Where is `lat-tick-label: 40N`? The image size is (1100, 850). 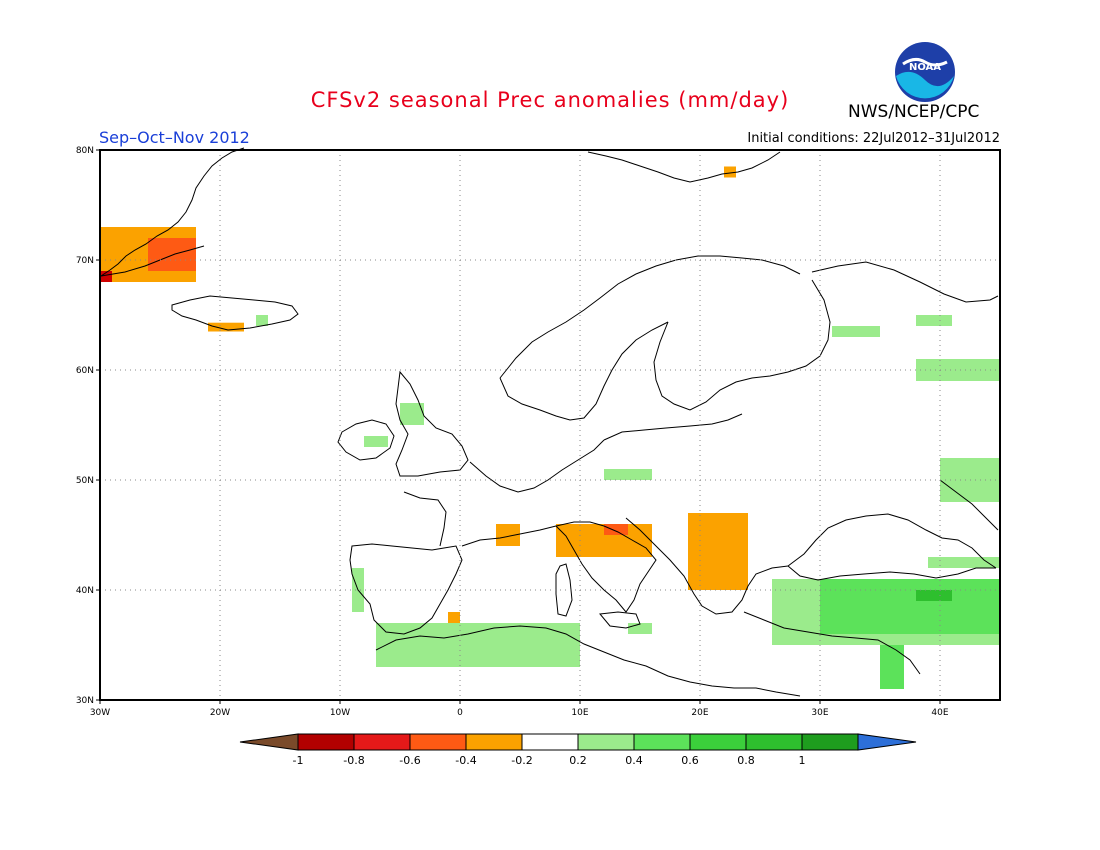 lat-tick-label: 40N is located at coordinates (85, 591).